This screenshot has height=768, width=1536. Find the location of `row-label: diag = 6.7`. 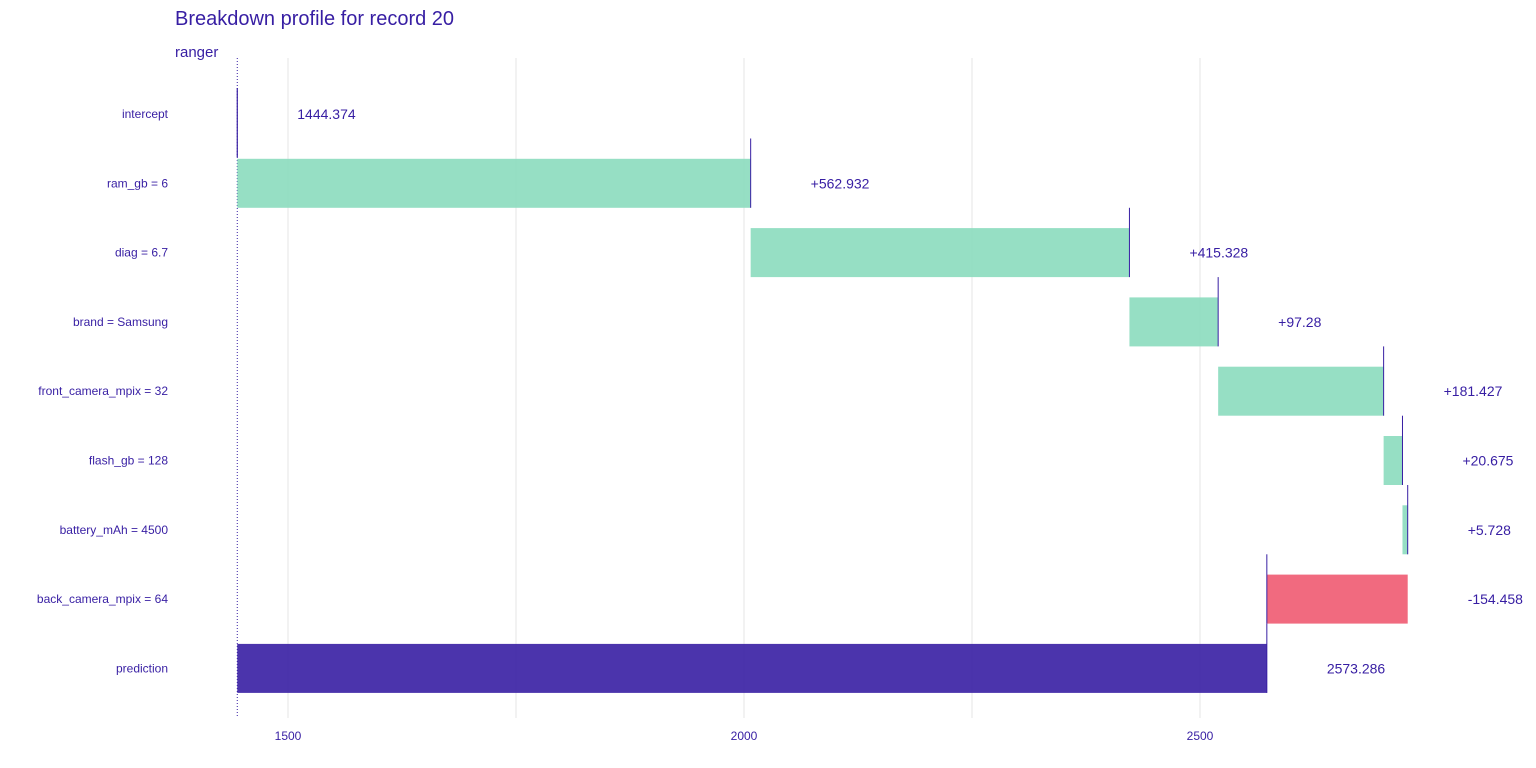

row-label: diag = 6.7 is located at coordinates (141, 253).